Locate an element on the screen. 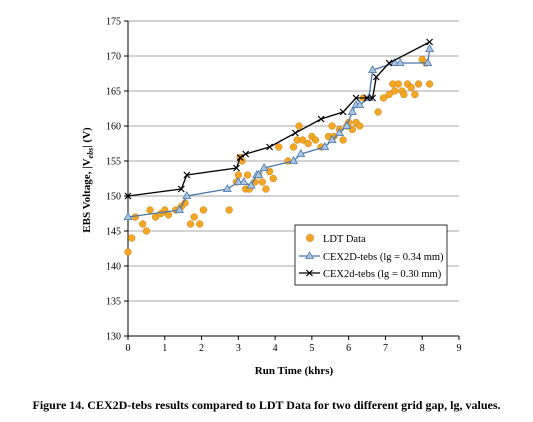 Image resolution: width=533 pixels, height=422 pixels. y-tick-label: 135 is located at coordinates (113, 302).